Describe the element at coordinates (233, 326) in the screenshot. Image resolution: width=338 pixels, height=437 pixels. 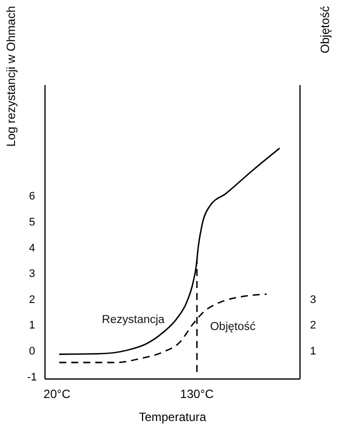
I see `series-label: Objętość` at that location.